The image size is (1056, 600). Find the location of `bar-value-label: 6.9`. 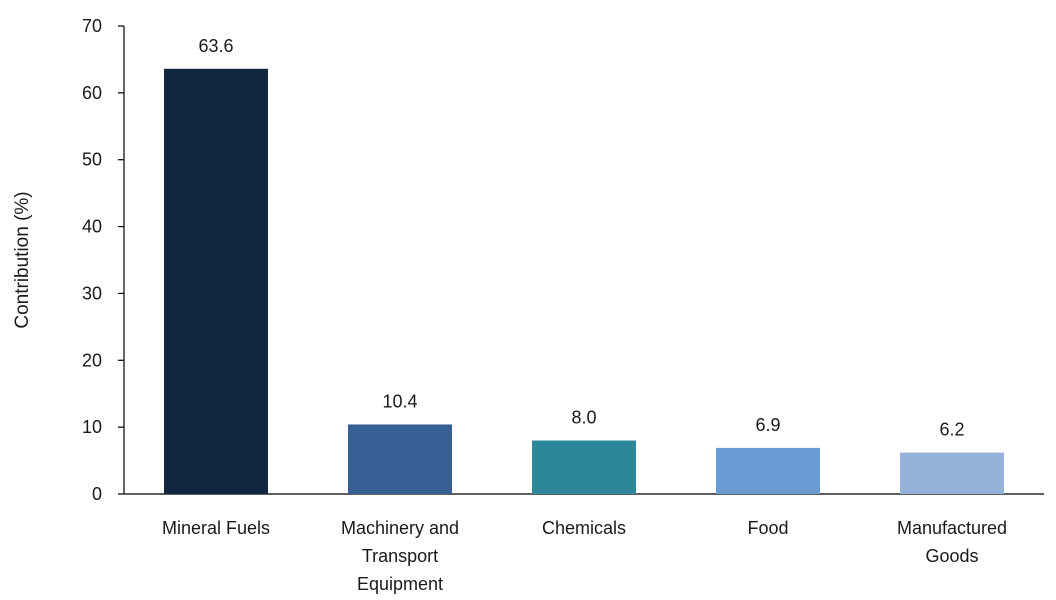

bar-value-label: 6.9 is located at coordinates (767, 425).